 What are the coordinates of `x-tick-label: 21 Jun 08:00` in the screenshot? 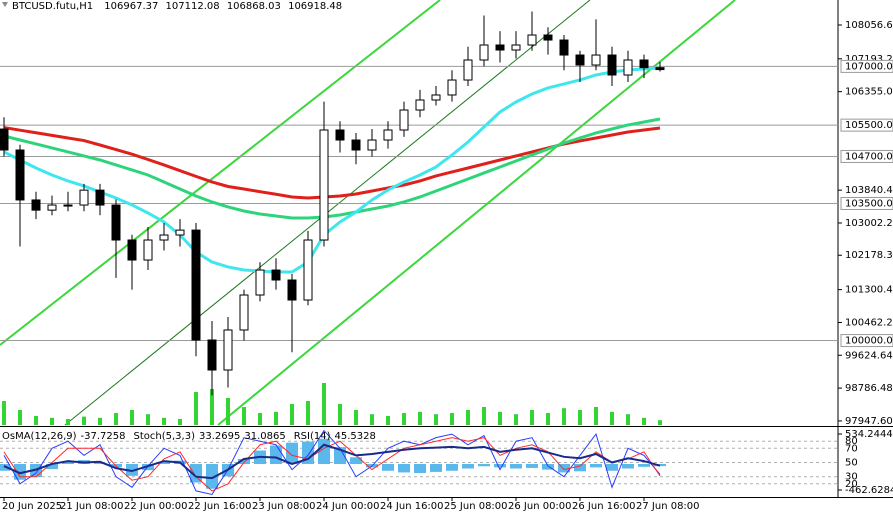 It's located at (92, 506).